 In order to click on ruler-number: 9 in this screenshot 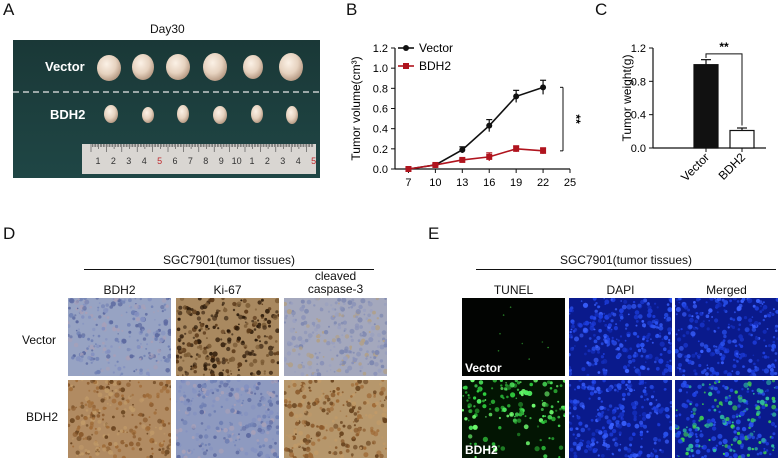, I will do `click(221, 161)`.